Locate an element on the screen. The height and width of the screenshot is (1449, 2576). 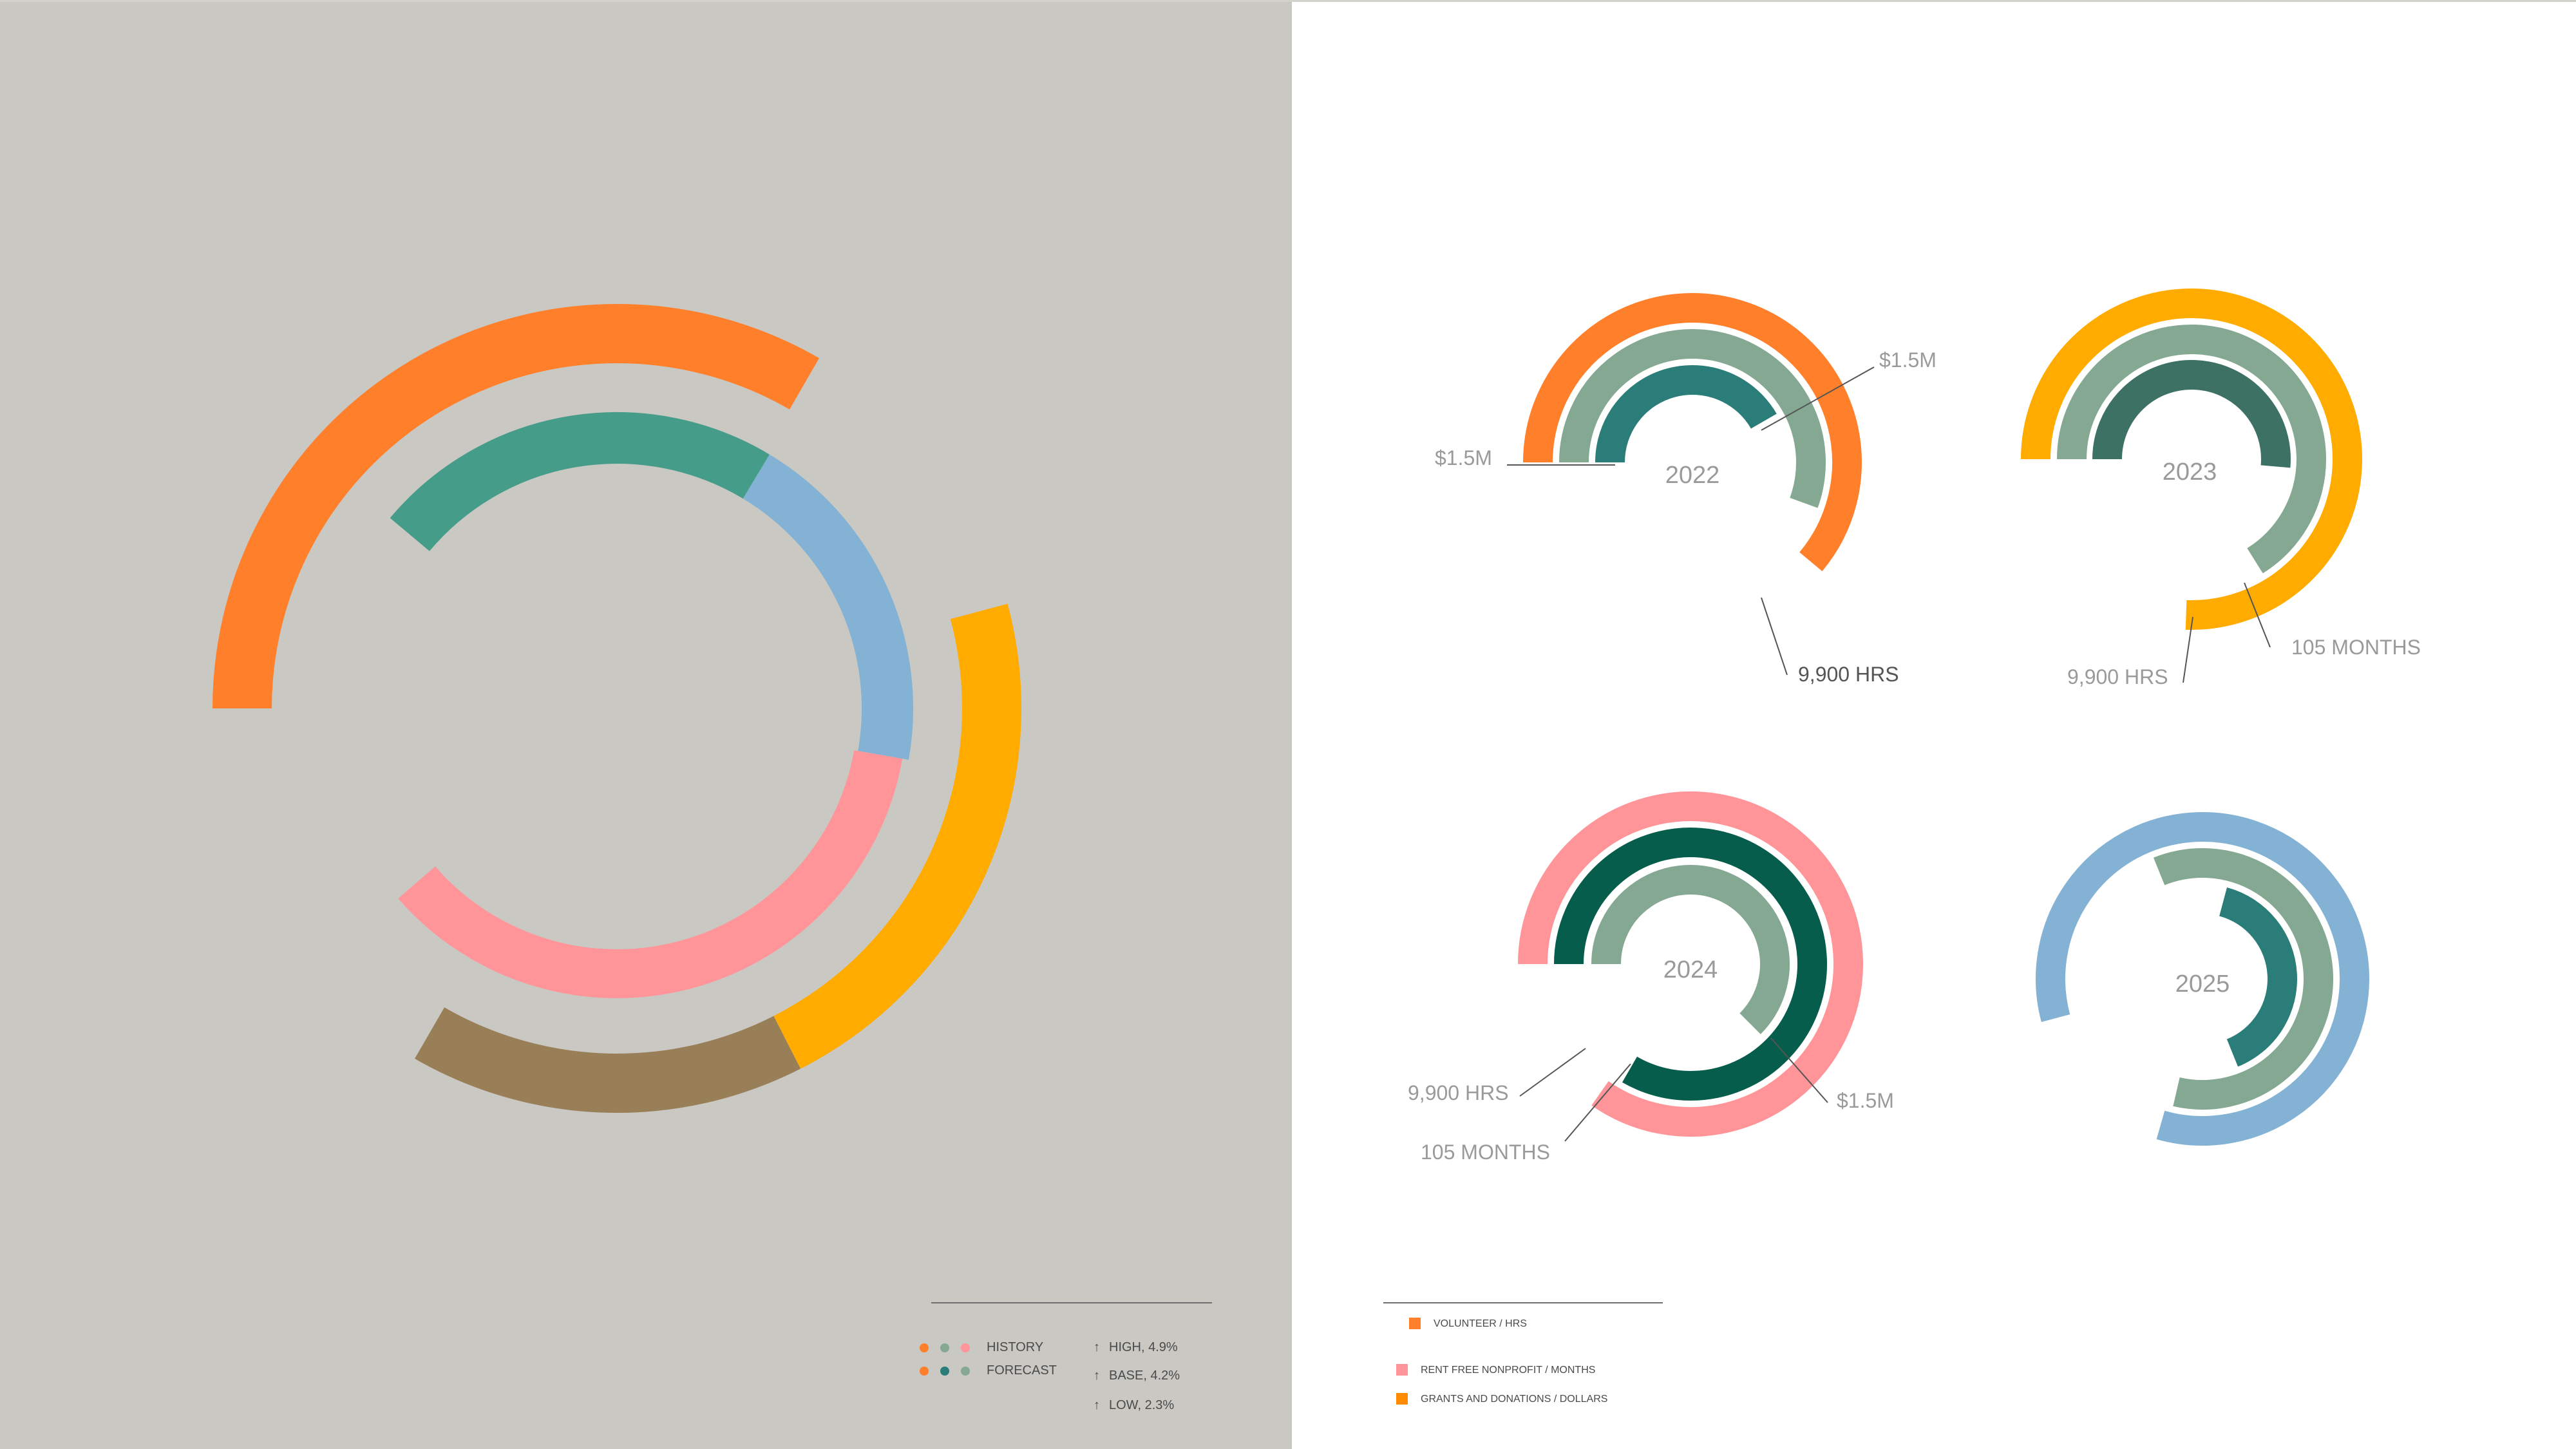
left-legend-rule is located at coordinates (1071, 1302).